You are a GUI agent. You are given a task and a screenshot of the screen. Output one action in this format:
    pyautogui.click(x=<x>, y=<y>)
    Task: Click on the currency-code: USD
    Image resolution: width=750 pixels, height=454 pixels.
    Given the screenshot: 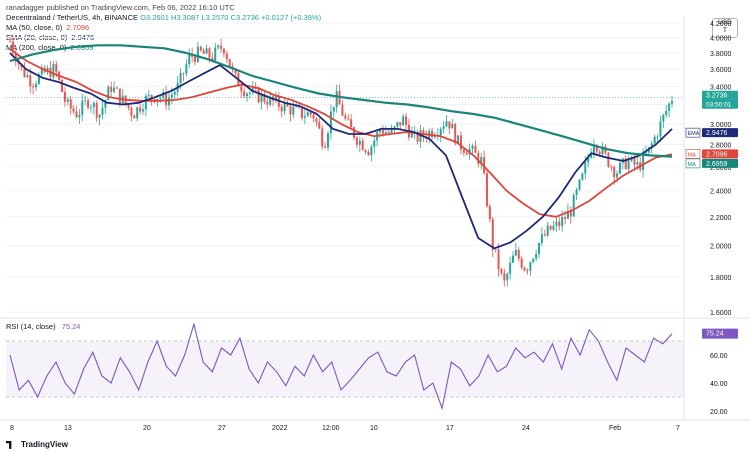 What is the action you would take?
    pyautogui.click(x=725, y=22)
    